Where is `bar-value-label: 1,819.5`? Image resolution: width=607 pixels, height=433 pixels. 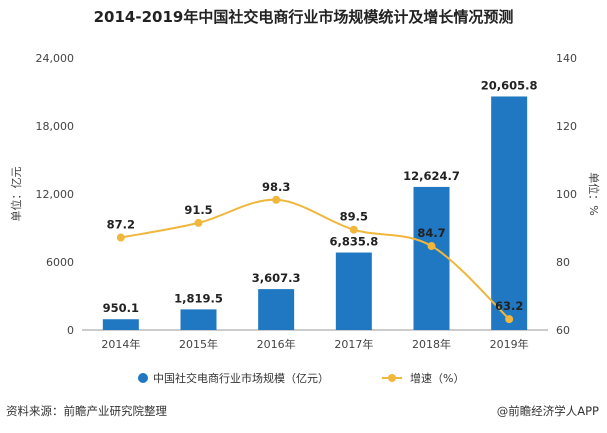 bar-value-label: 1,819.5 is located at coordinates (198, 298).